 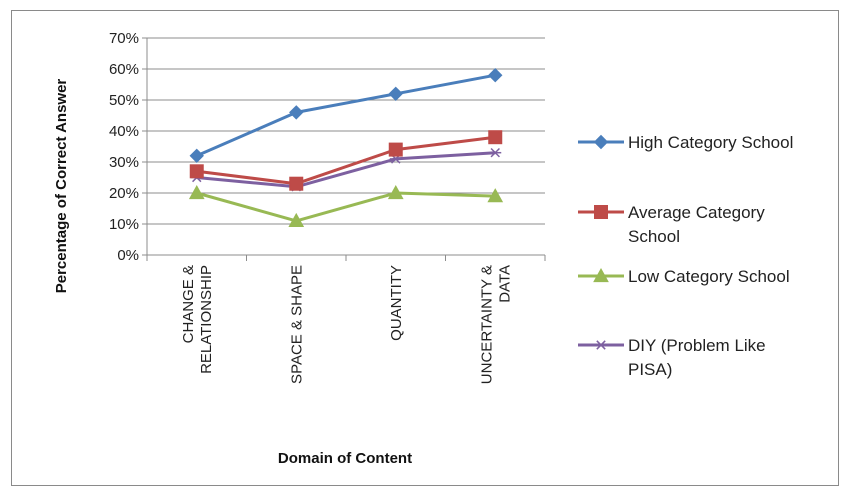 I want to click on legend-item: Low Category School, so click(x=684, y=276).